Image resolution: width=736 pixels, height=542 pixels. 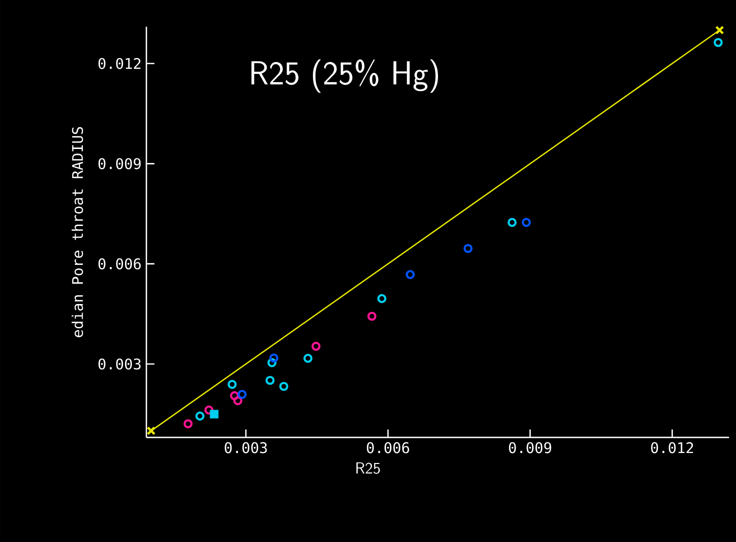 What do you see at coordinates (78, 232) in the screenshot?
I see `y-axis-title: edian Pore throat RADIUS` at bounding box center [78, 232].